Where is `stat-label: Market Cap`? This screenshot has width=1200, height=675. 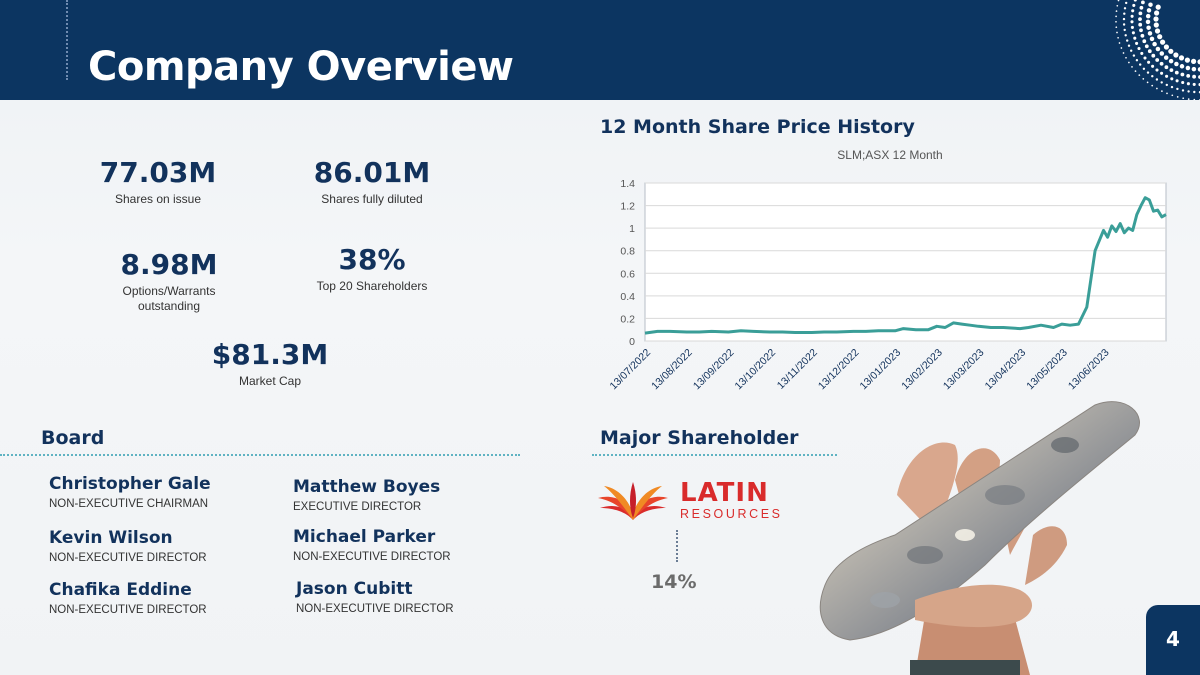 stat-label: Market Cap is located at coordinates (270, 381).